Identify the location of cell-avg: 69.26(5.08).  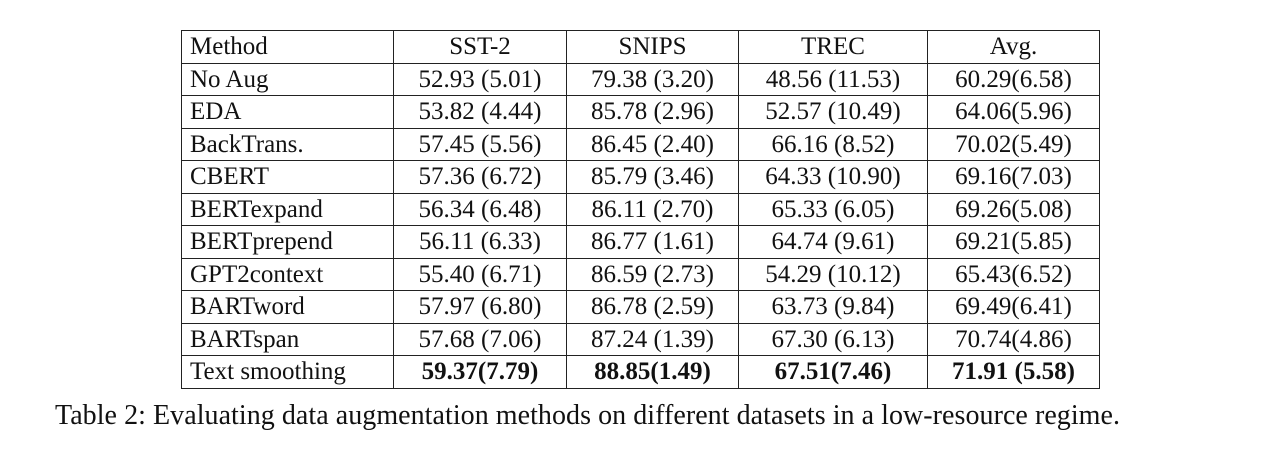
(1013, 209).